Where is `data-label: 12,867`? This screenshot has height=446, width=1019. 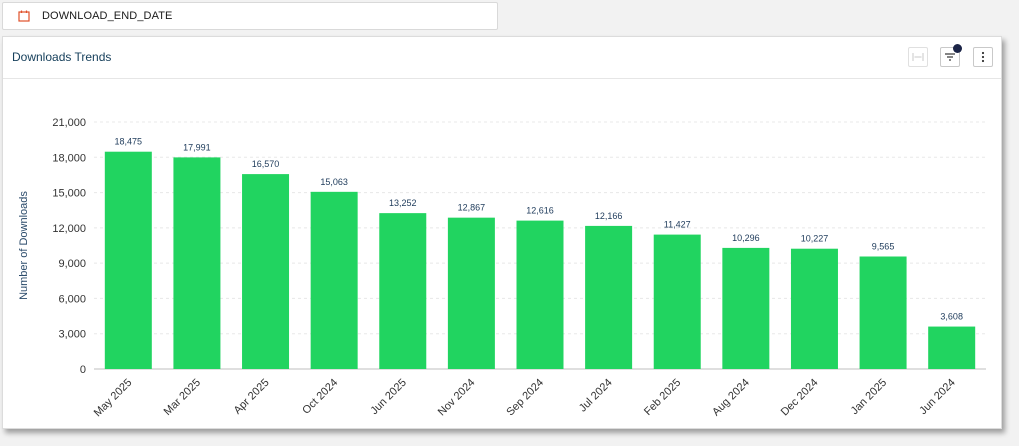
data-label: 12,867 is located at coordinates (472, 208).